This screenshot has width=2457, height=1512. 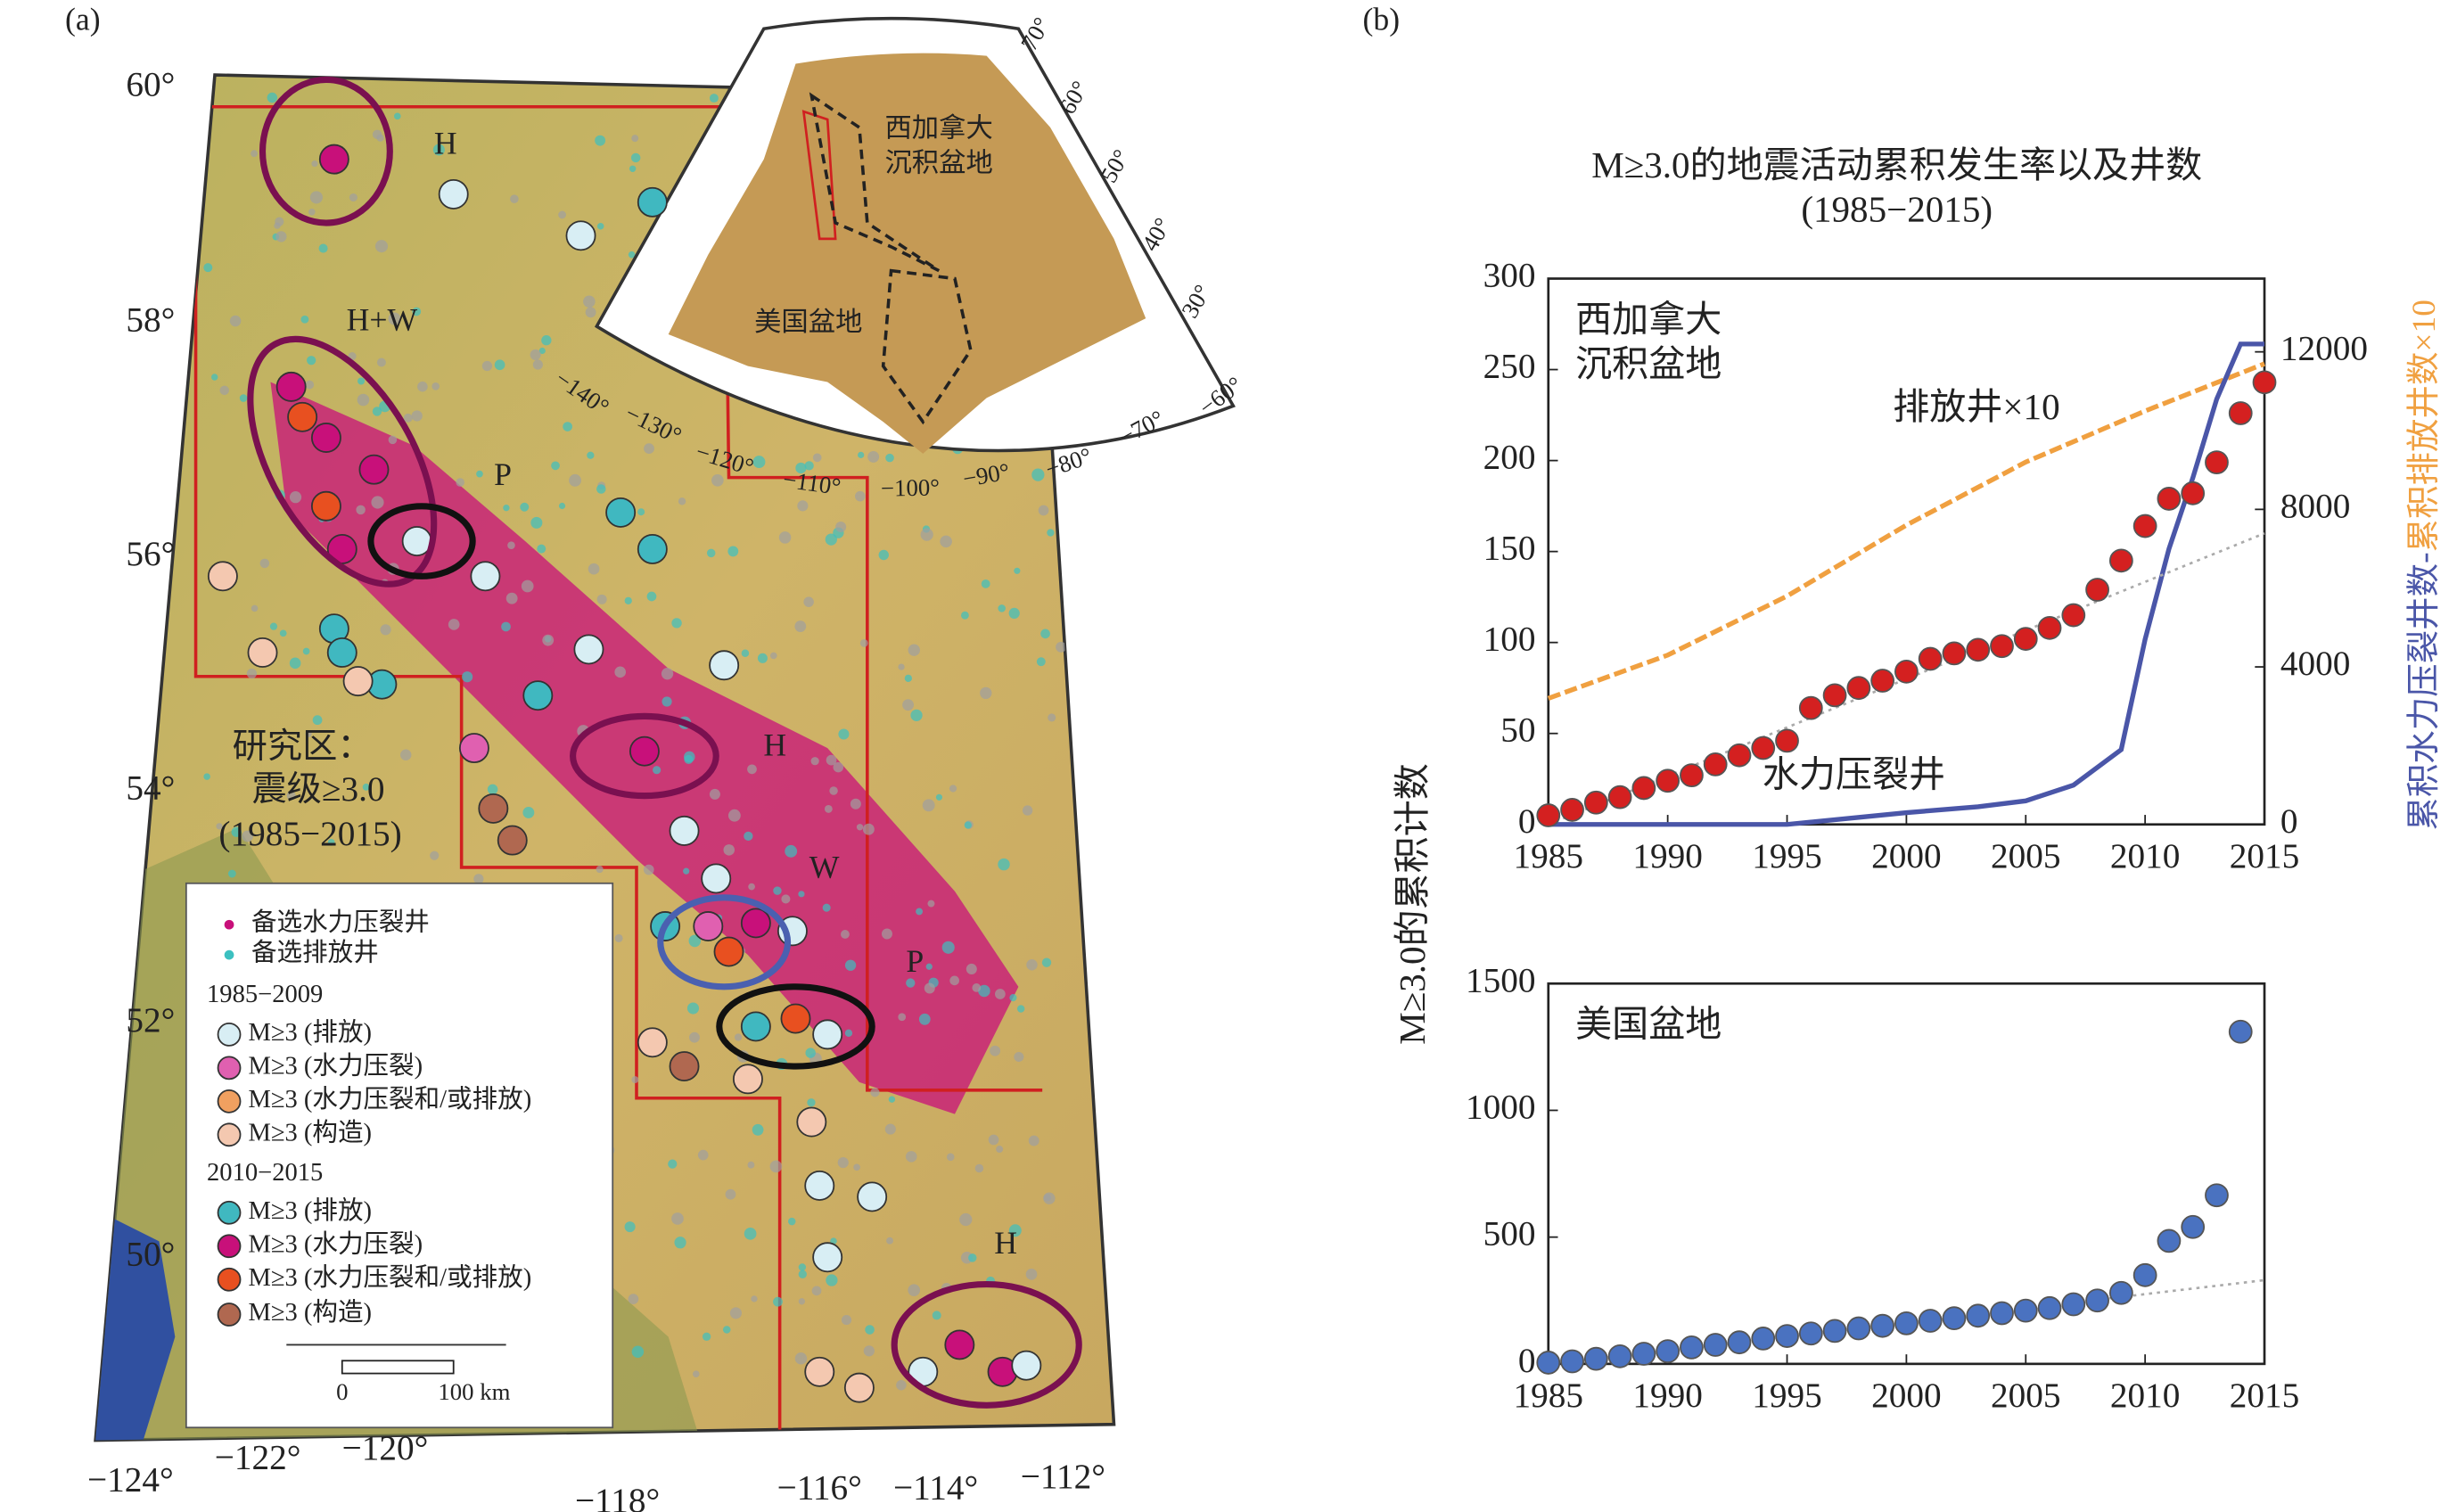 I want to click on y-tick-label: 200, so click(x=1509, y=458).